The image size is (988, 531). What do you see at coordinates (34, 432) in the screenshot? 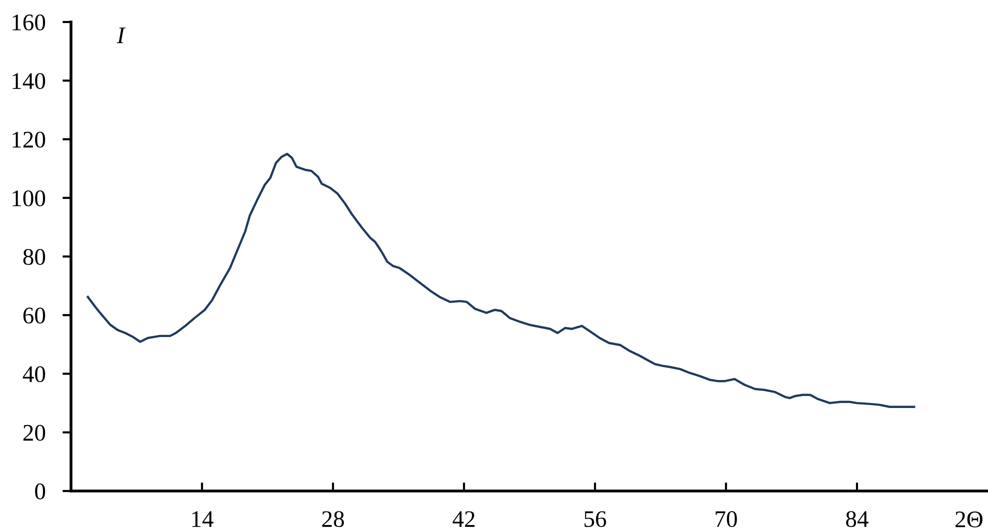
I see `y-tick-label: 20` at bounding box center [34, 432].